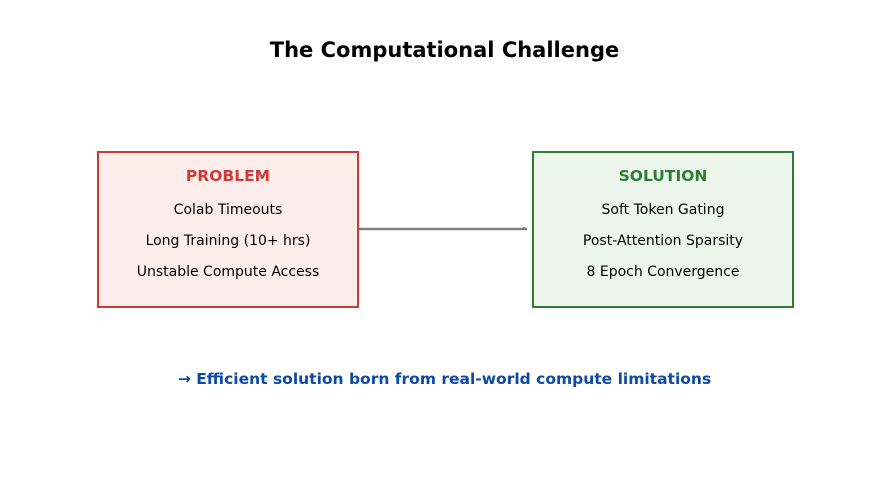 The image size is (889, 490). Describe the element at coordinates (443, 228) in the screenshot. I see `connector-arrow` at that location.